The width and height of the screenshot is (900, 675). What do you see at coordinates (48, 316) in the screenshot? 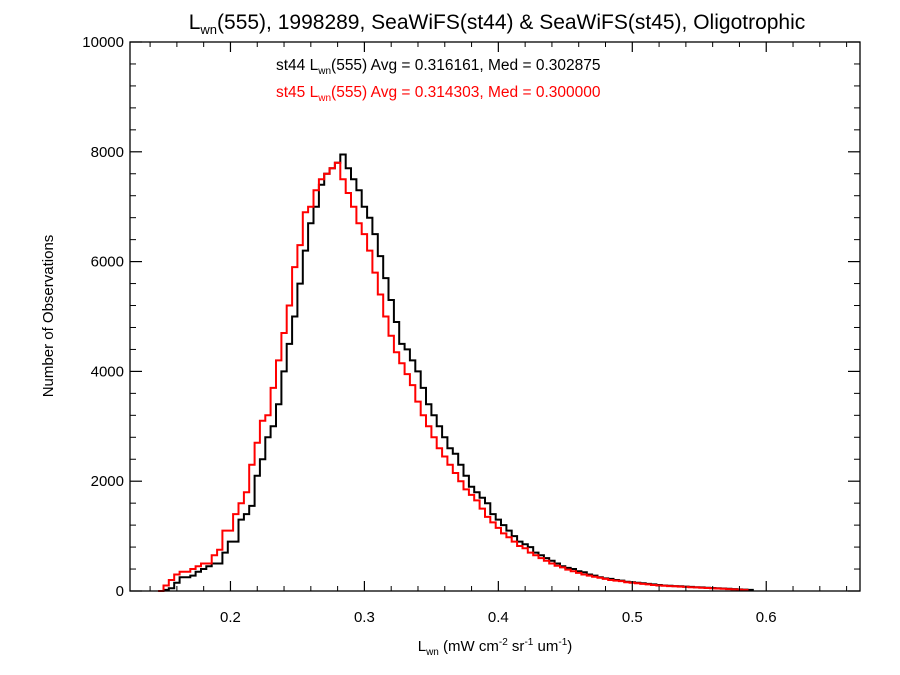
I see `y-axis-label: Number of Observations` at bounding box center [48, 316].